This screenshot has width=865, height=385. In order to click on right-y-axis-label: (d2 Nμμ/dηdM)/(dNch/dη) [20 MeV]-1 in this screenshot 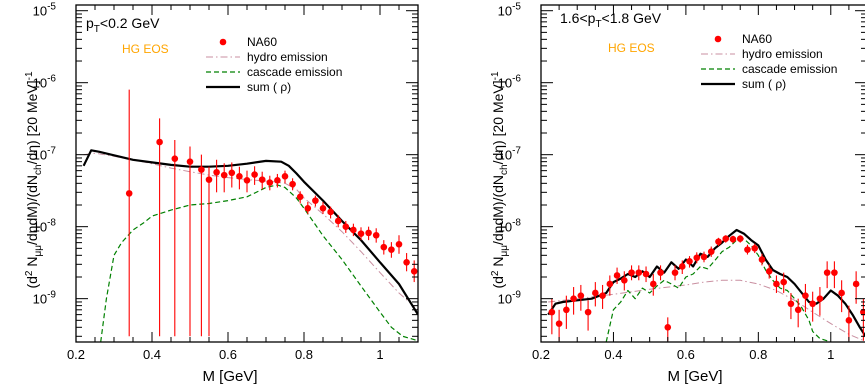, I will do `click(500, 180)`.